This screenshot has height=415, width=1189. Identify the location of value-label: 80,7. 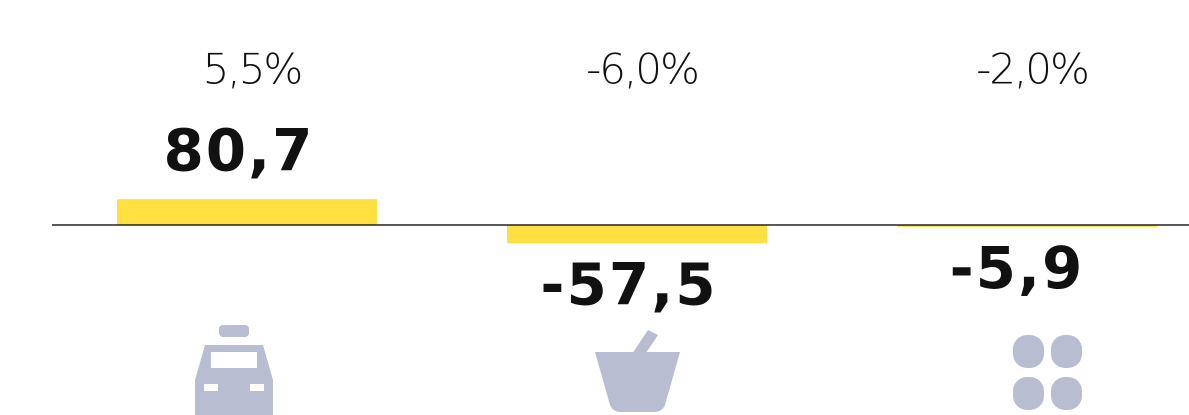
(238, 150).